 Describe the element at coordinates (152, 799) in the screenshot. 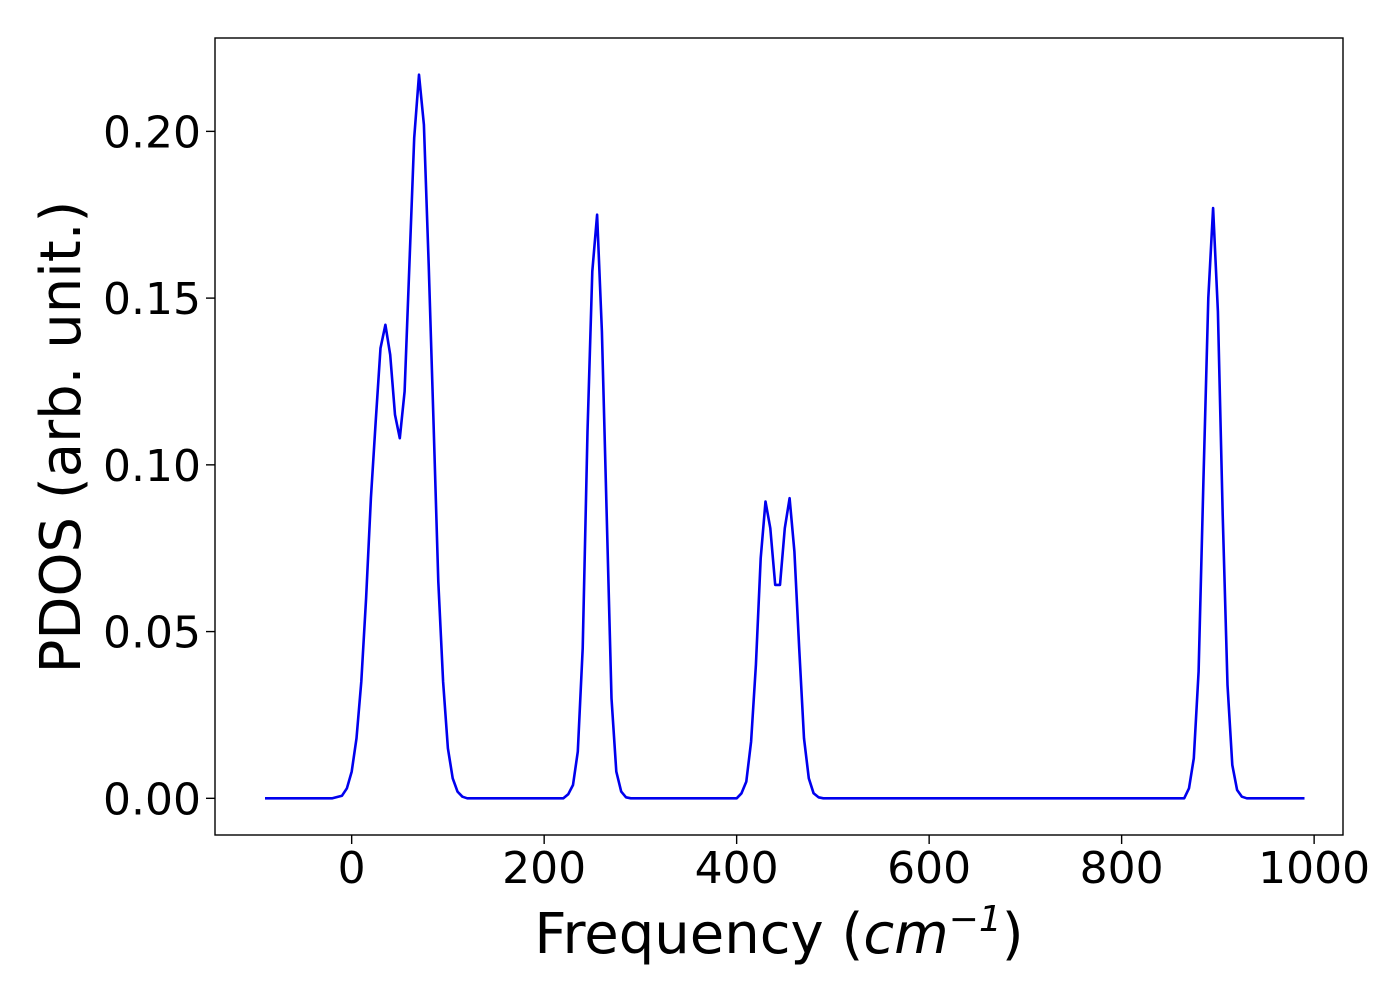

I see `y-tick-label: 0.00` at that location.